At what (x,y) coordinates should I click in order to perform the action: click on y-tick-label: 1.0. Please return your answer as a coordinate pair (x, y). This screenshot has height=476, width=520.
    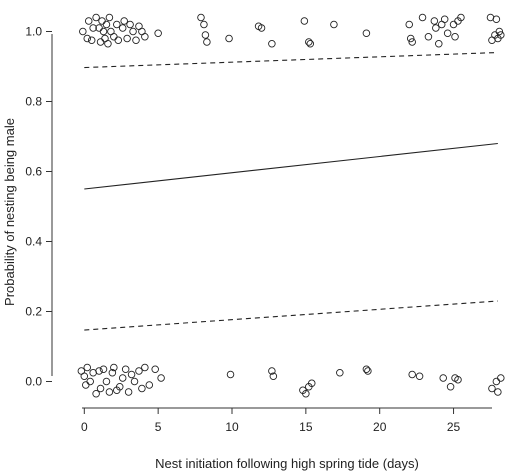
    Looking at the image, I should click on (33, 32).